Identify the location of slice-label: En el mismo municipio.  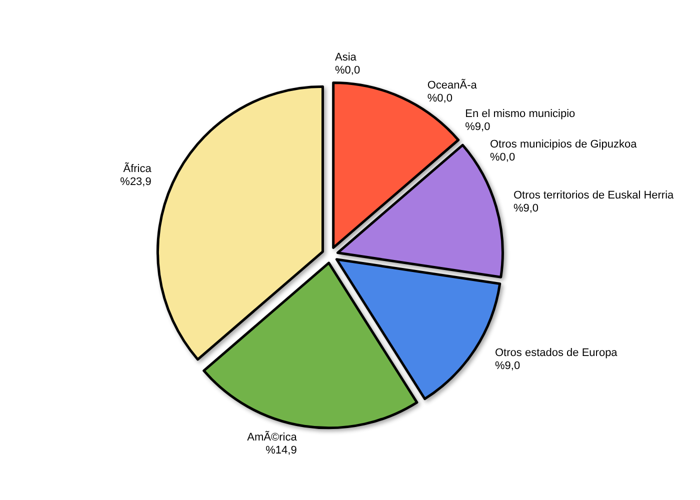
(520, 114).